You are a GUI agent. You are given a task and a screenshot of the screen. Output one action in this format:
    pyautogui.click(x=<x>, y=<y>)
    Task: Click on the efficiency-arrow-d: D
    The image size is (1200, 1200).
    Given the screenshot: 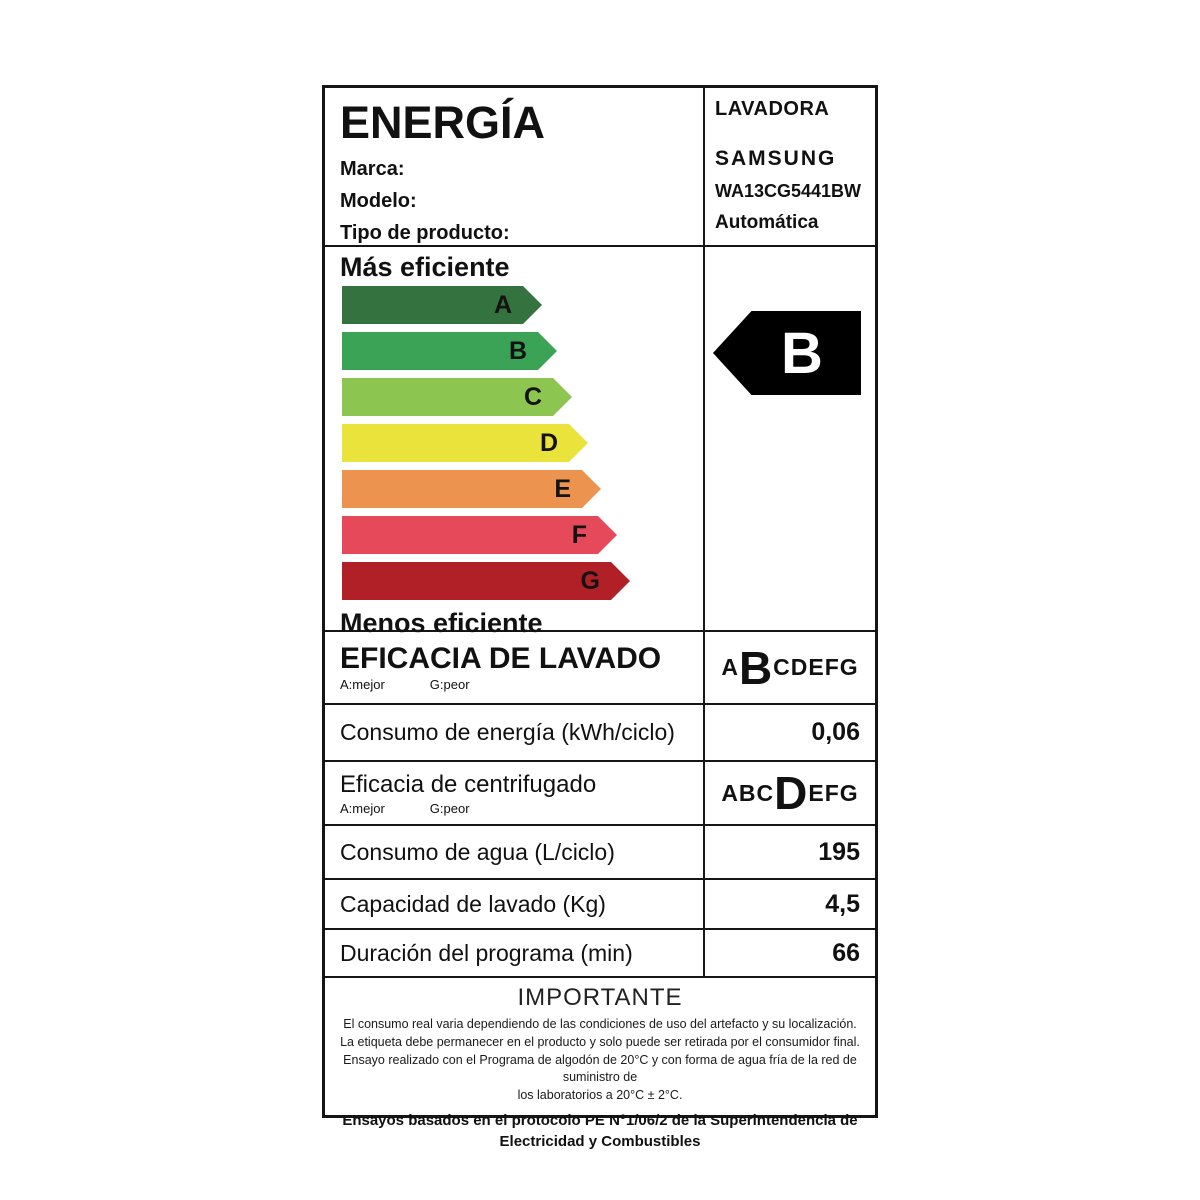 What is the action you would take?
    pyautogui.click(x=465, y=443)
    